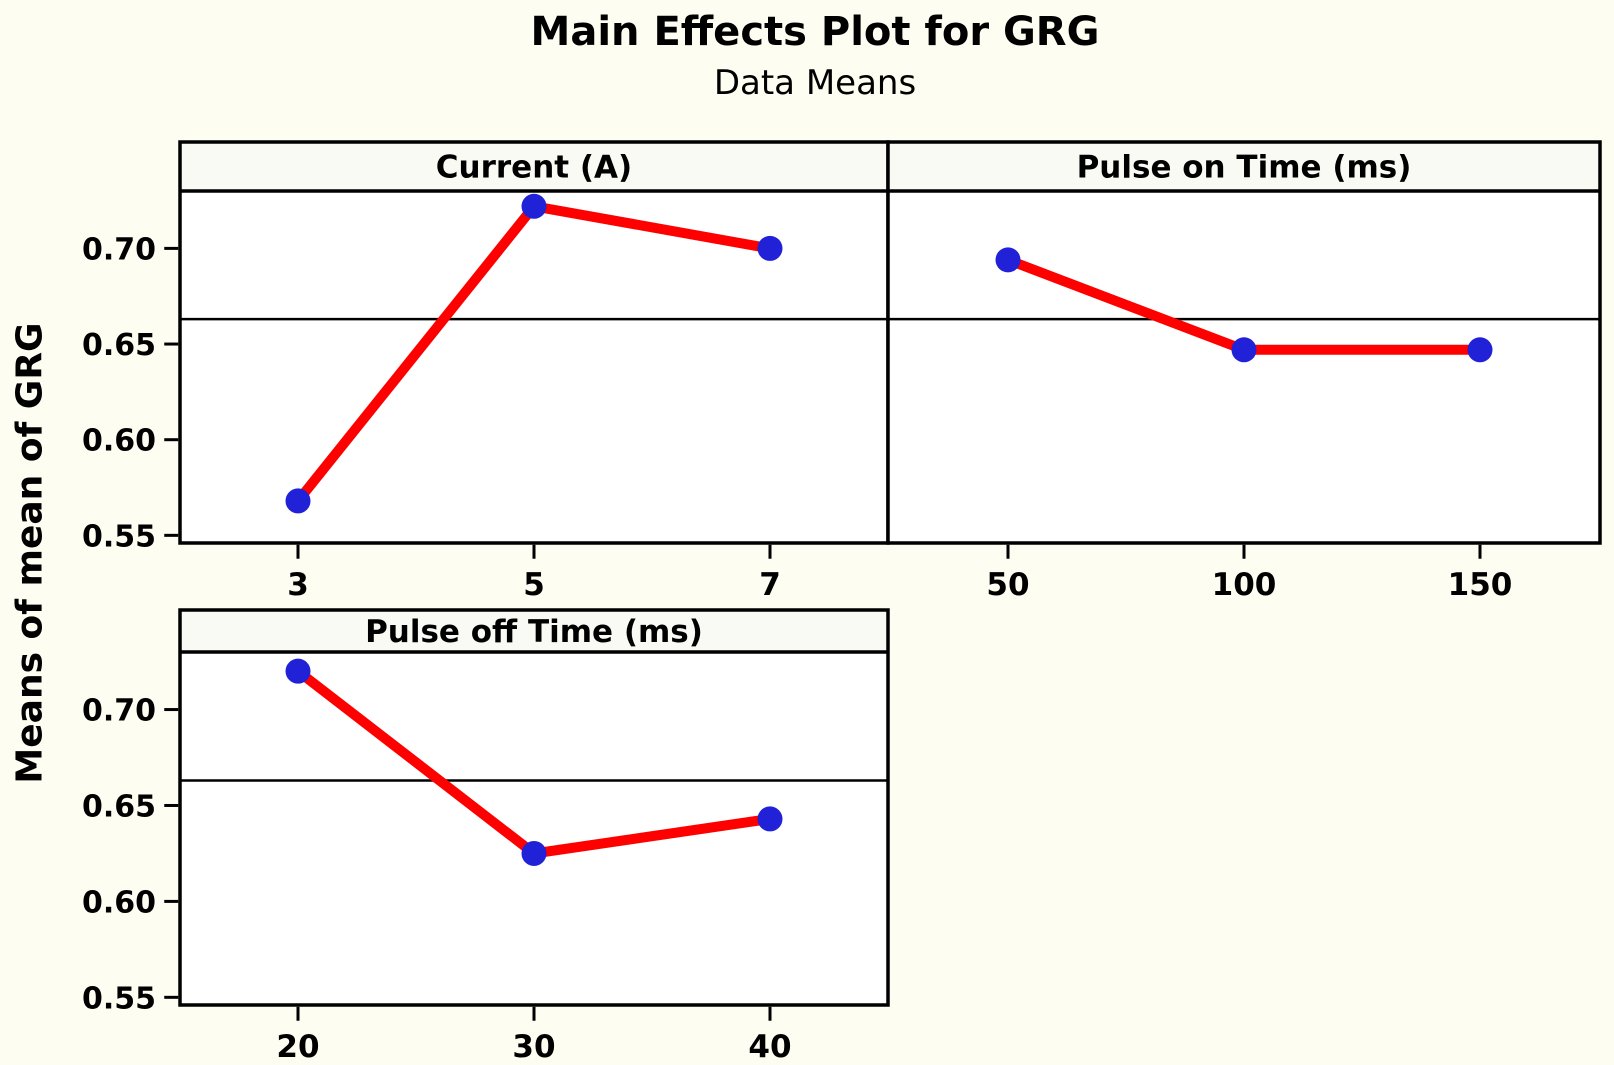 The height and width of the screenshot is (1065, 1614). Describe the element at coordinates (1244, 585) in the screenshot. I see `x-tick-label: 100` at that location.